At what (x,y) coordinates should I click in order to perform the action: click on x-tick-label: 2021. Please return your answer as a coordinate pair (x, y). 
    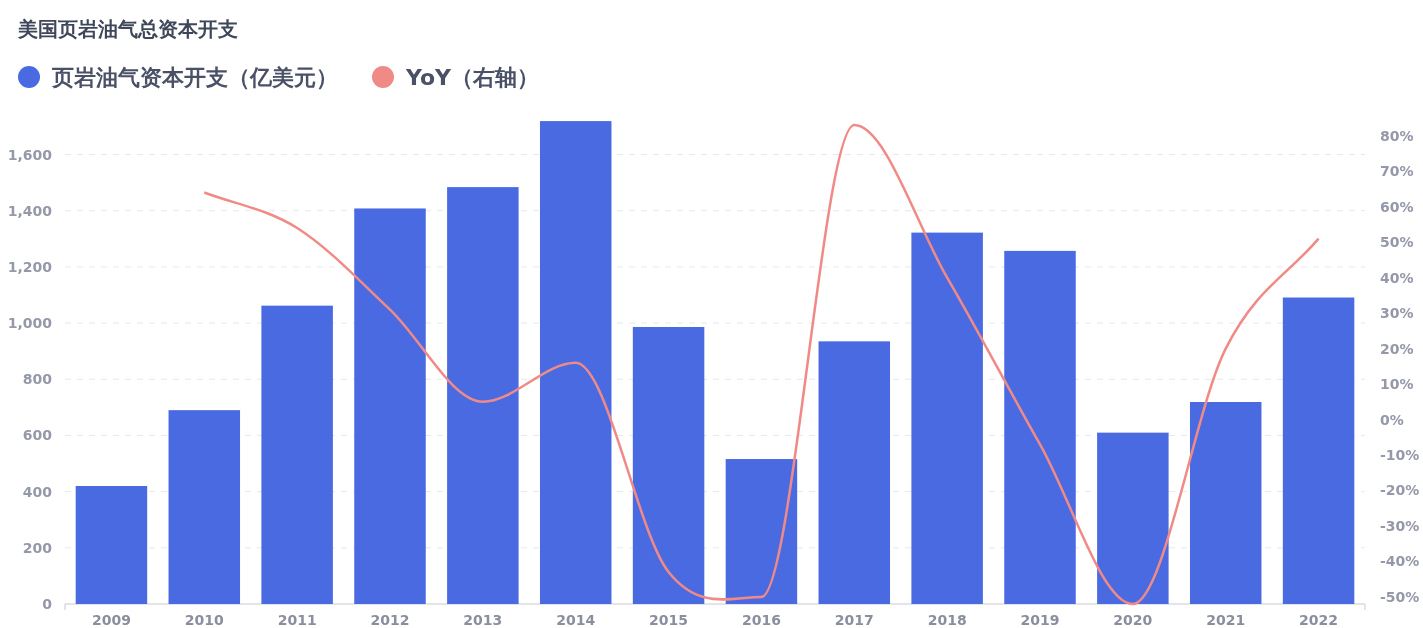
    Looking at the image, I should click on (1226, 620).